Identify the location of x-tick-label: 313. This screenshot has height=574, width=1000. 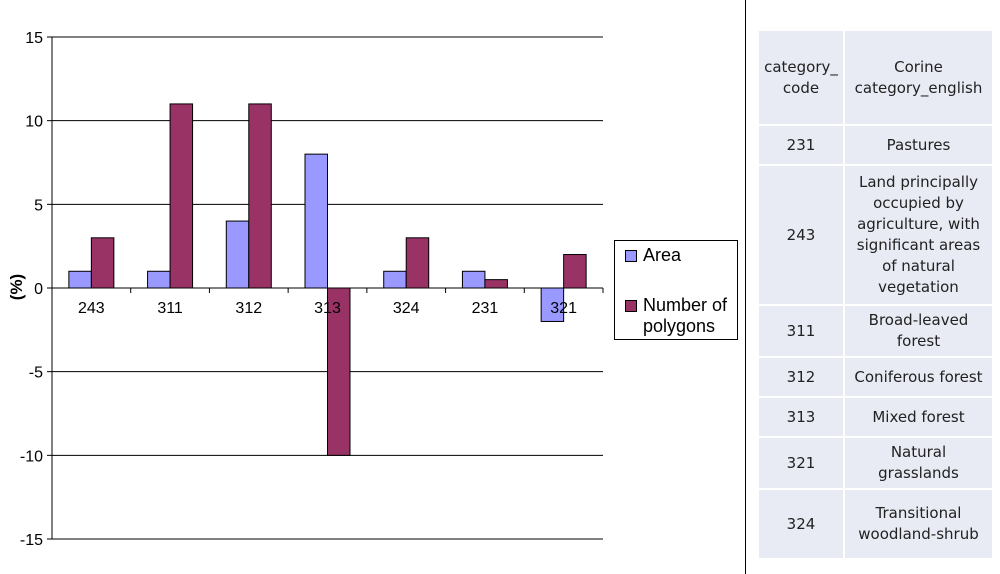
(327, 308).